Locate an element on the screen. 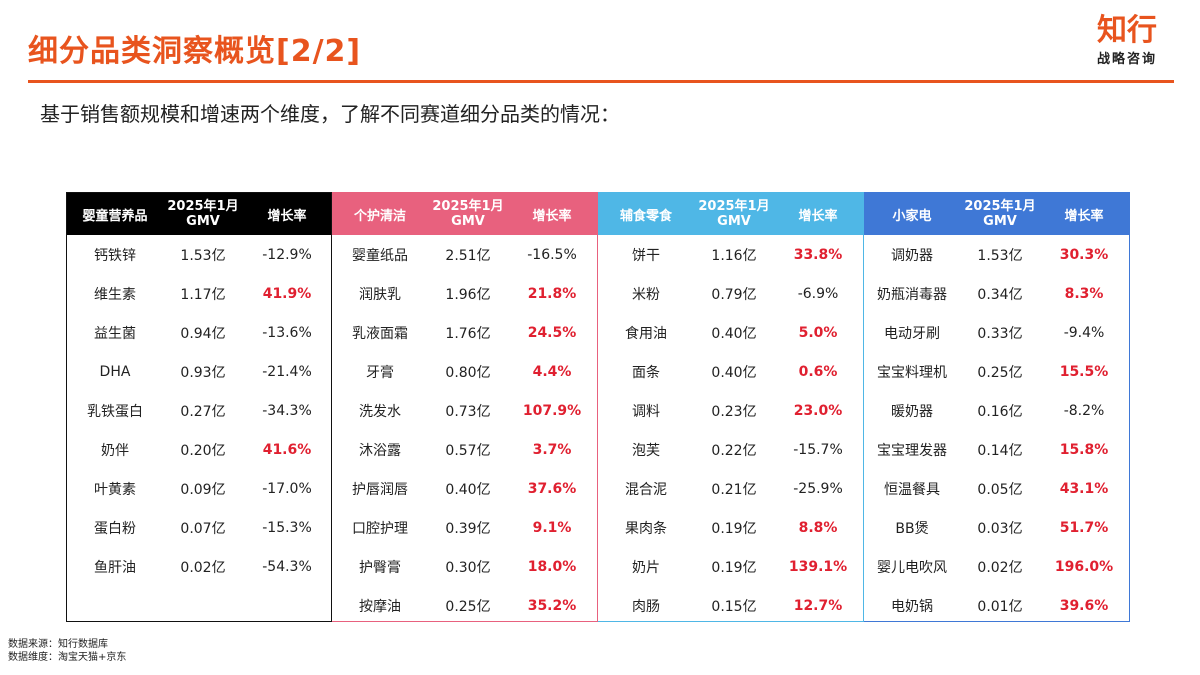 The height and width of the screenshot is (675, 1200). subcategory-name: 奶瓶消毒器 is located at coordinates (912, 294).